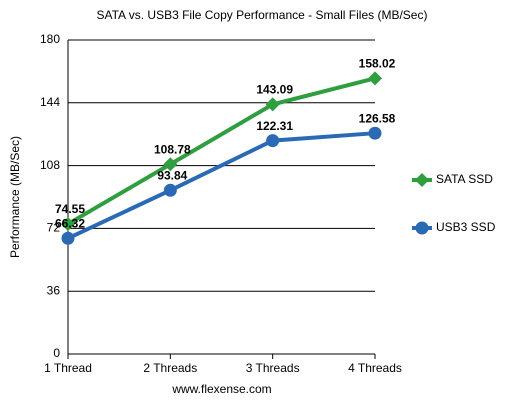 The width and height of the screenshot is (520, 401). Describe the element at coordinates (377, 64) in the screenshot. I see `data-label: 158.02` at that location.